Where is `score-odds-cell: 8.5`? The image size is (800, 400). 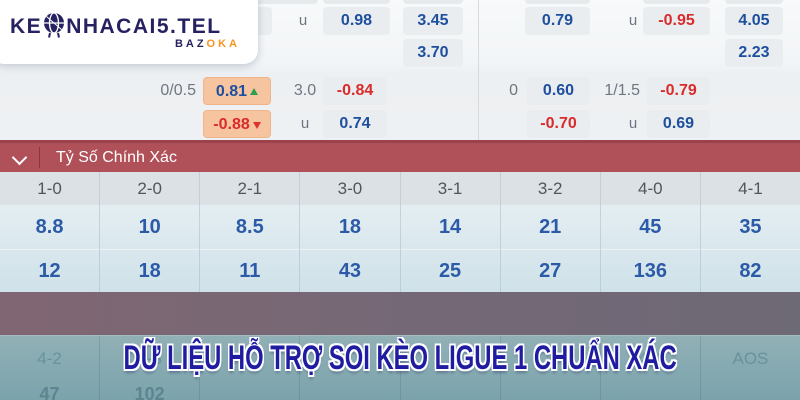
score-odds-cell: 8.5 is located at coordinates (249, 227).